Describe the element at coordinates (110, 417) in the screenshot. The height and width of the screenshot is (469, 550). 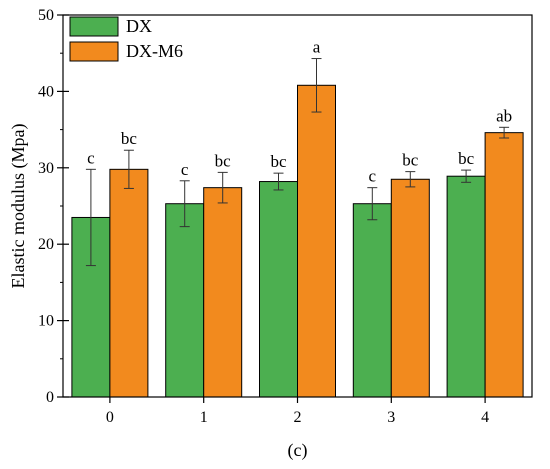
I see `x-tick-label: 0` at that location.